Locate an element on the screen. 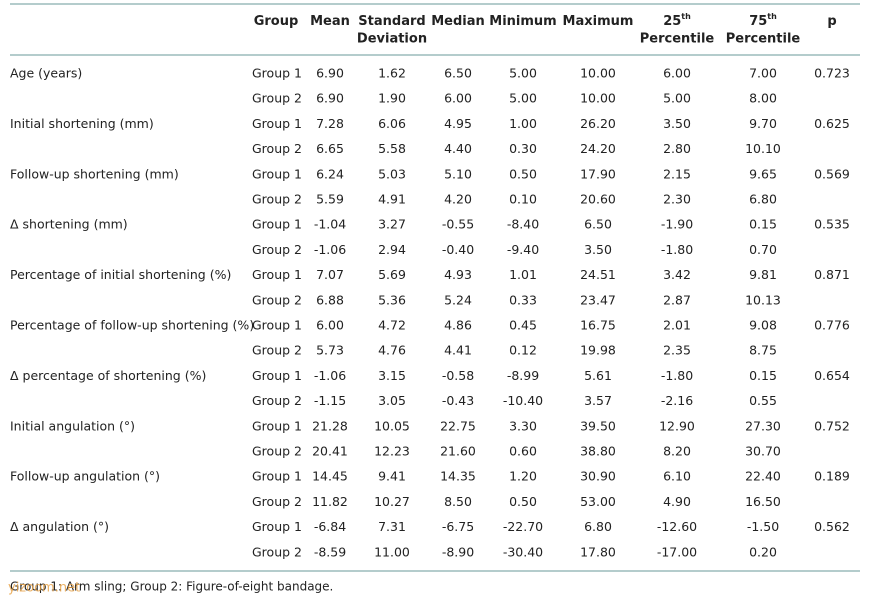 This screenshot has height=607, width=874. value-cell: 24.20 is located at coordinates (598, 148).